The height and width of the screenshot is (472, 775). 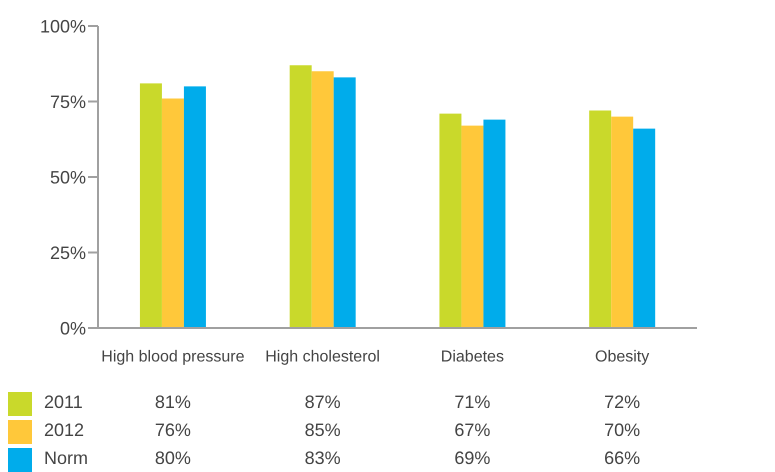 What do you see at coordinates (68, 252) in the screenshot?
I see `y-tick-label: 25%` at bounding box center [68, 252].